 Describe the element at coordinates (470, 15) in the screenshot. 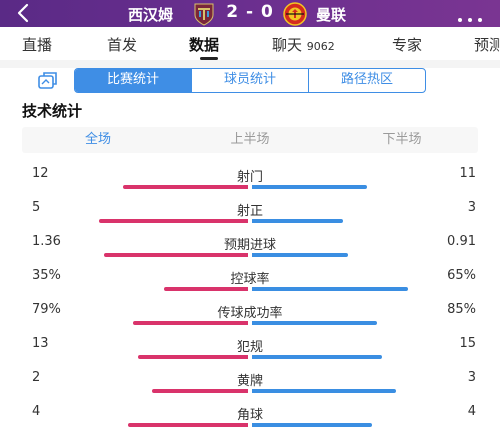

I see `more-dots-icon` at that location.